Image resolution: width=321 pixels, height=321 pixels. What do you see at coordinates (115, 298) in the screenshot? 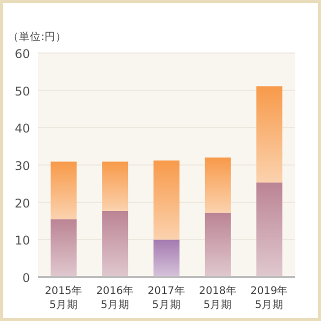
I see `x-tick-label: 2016年 5月期` at bounding box center [115, 298].